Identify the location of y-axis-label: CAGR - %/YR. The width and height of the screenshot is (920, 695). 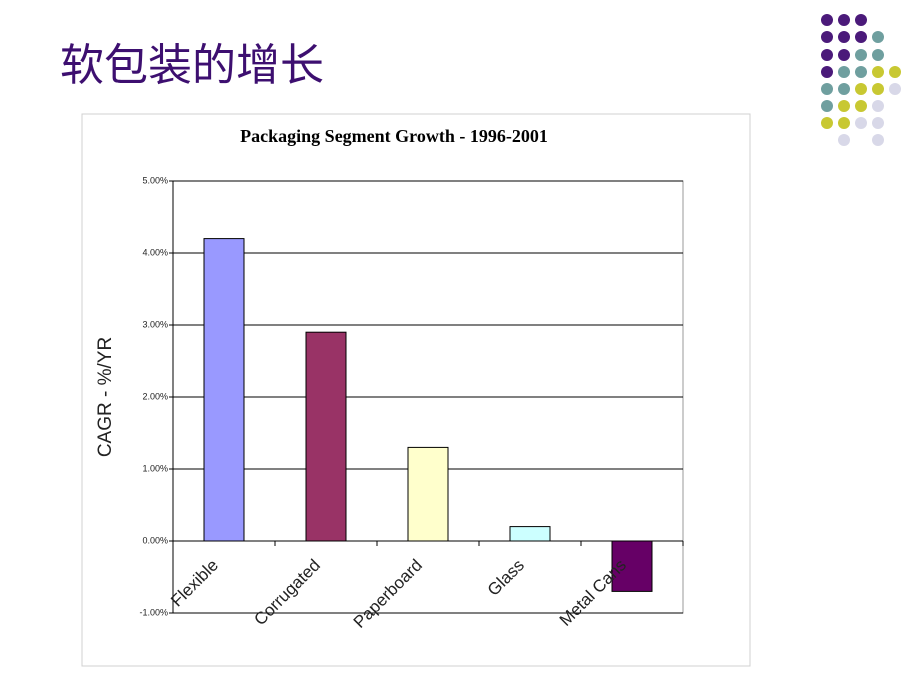
(105, 397).